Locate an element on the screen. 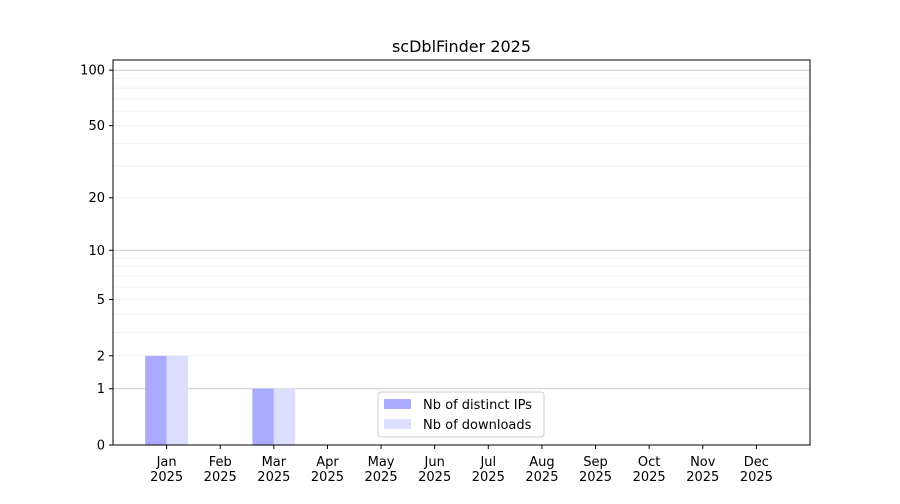 Image resolution: width=900 pixels, height=504 pixels. y-tick-label: 1 is located at coordinates (101, 389).